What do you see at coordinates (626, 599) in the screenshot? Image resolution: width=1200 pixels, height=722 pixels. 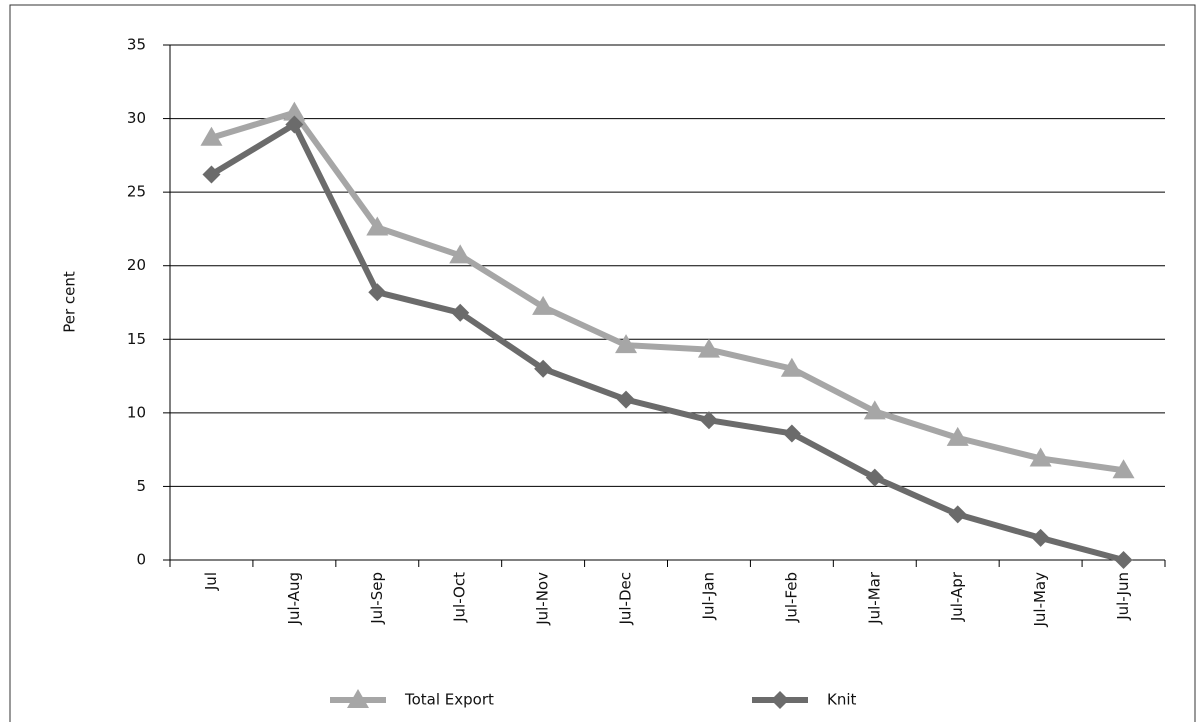 I see `x-tick-label: Jul-Dec` at bounding box center [626, 599].